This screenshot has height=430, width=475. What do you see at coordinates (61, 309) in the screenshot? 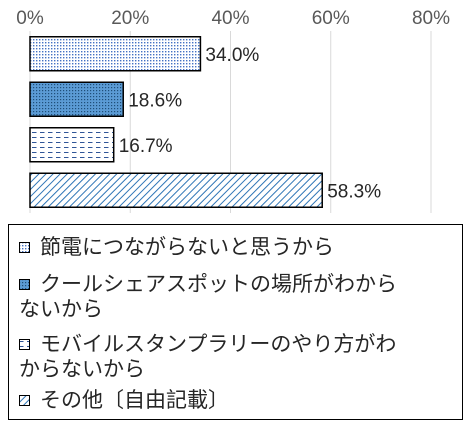
I see `legend-label-line: ないから` at bounding box center [61, 309].